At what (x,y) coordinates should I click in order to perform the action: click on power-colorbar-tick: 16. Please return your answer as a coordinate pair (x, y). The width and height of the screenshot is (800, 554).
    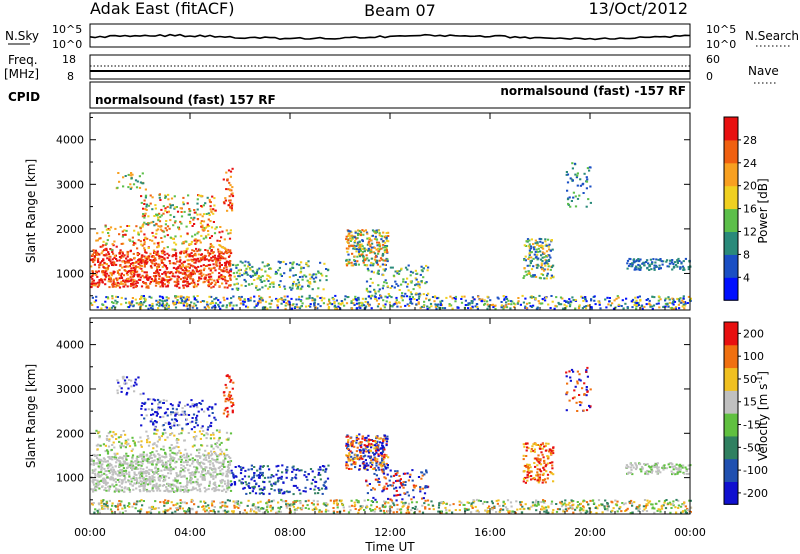
    Looking at the image, I should click on (750, 209).